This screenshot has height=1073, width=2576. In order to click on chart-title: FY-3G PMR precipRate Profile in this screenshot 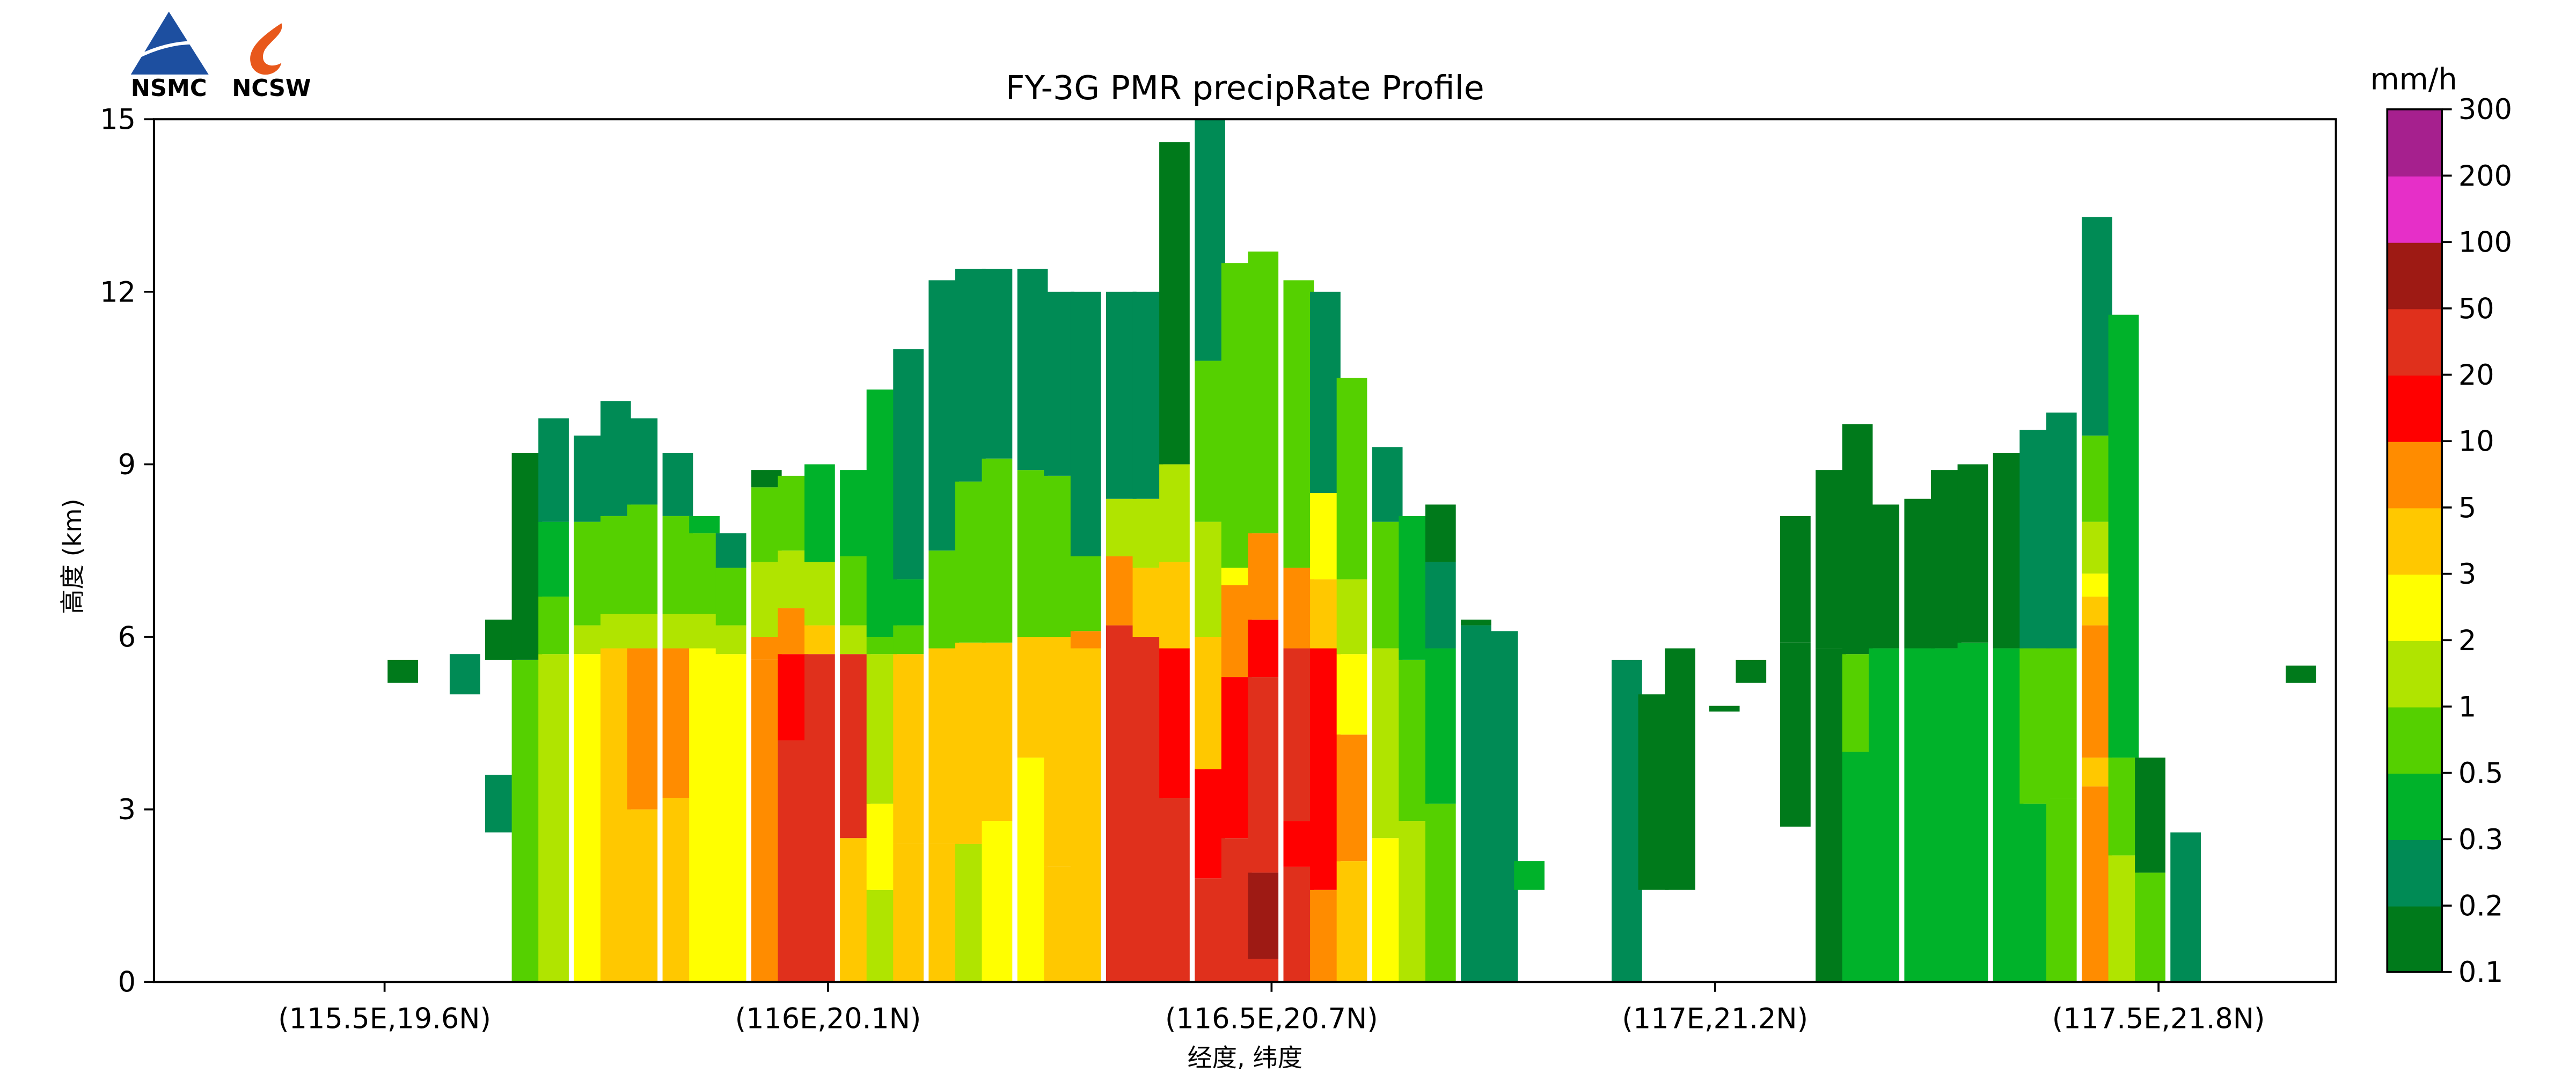, I will do `click(1245, 88)`.